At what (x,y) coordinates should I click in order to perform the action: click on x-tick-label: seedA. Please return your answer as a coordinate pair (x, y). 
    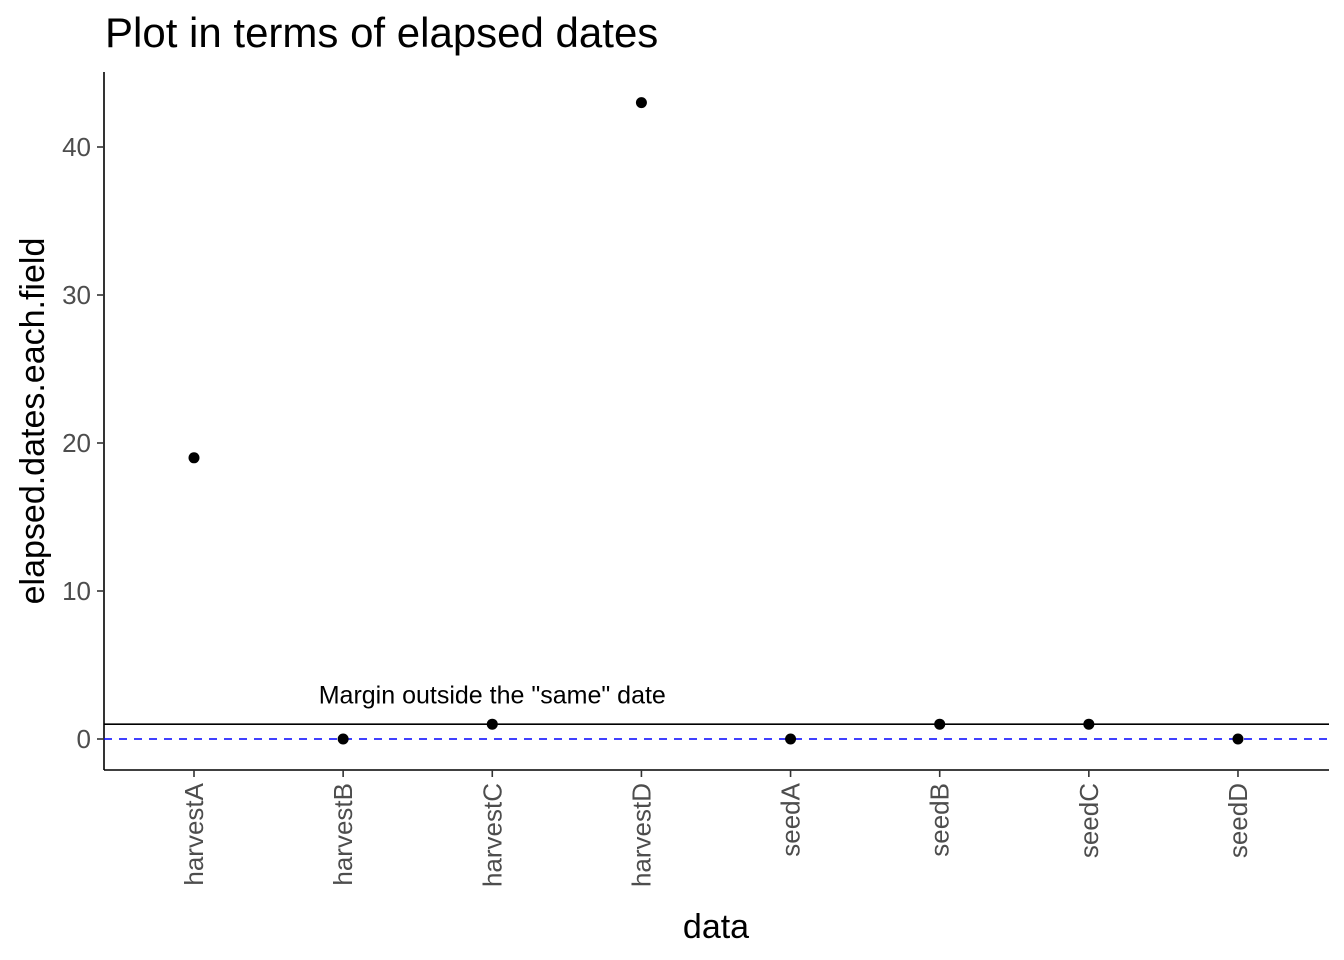
    Looking at the image, I should click on (791, 819).